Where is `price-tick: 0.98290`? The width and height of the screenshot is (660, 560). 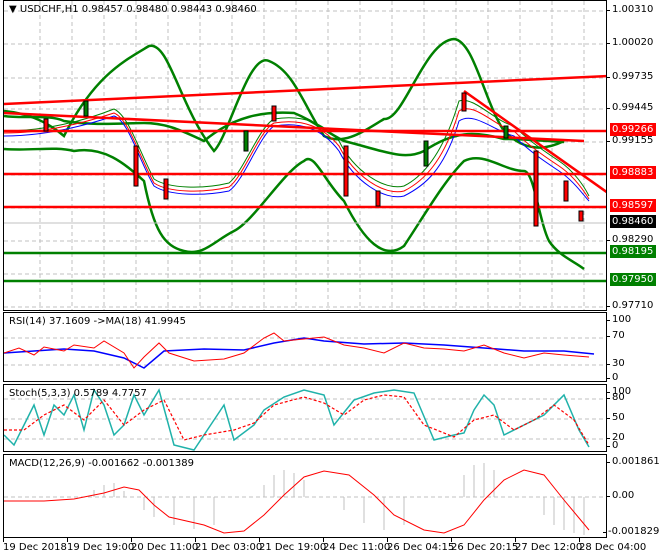
price-tick: 0.98290 is located at coordinates (630, 239).